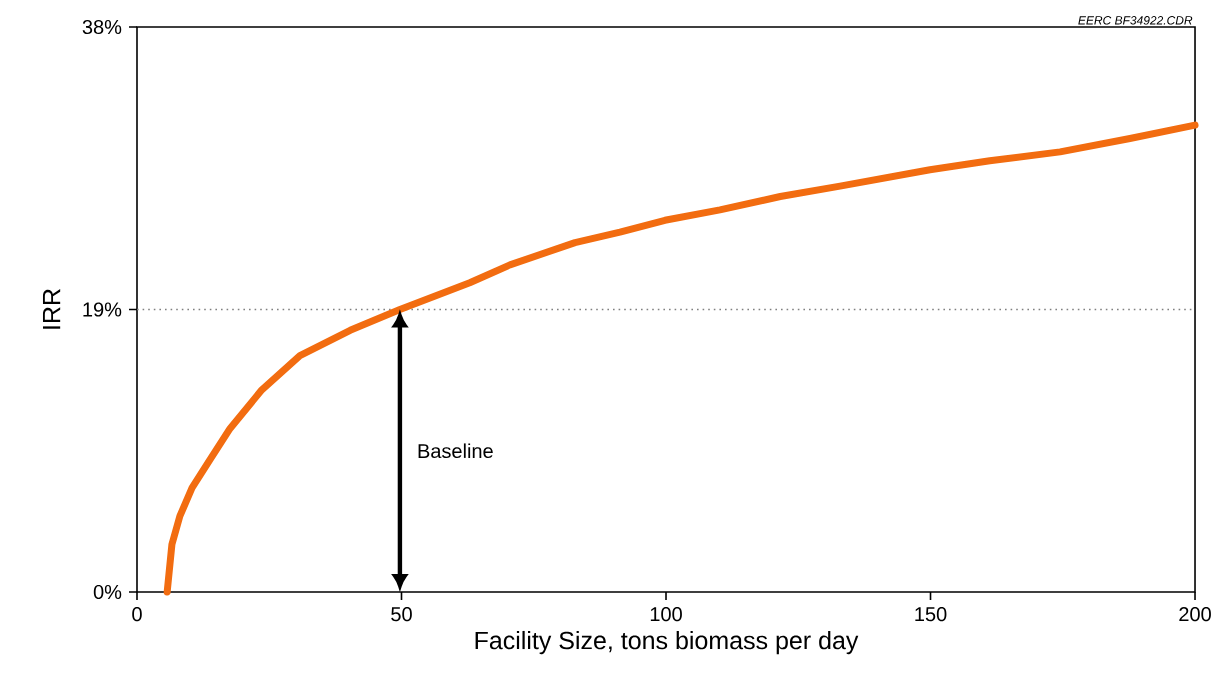  I want to click on x-tick-label: 0, so click(137, 614).